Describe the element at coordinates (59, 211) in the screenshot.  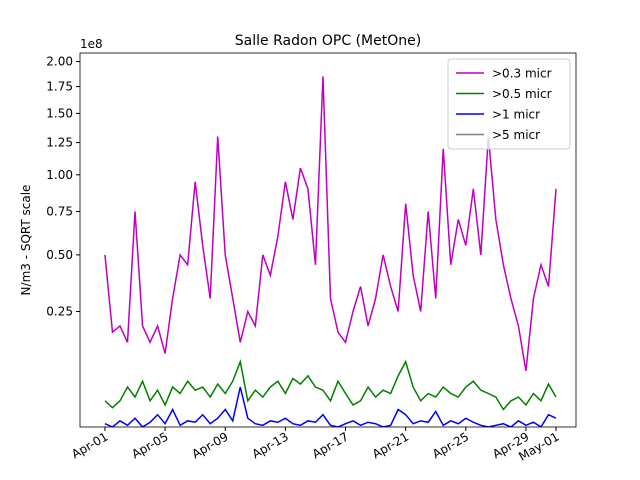
I see `y-tick-label: 0.75` at that location.